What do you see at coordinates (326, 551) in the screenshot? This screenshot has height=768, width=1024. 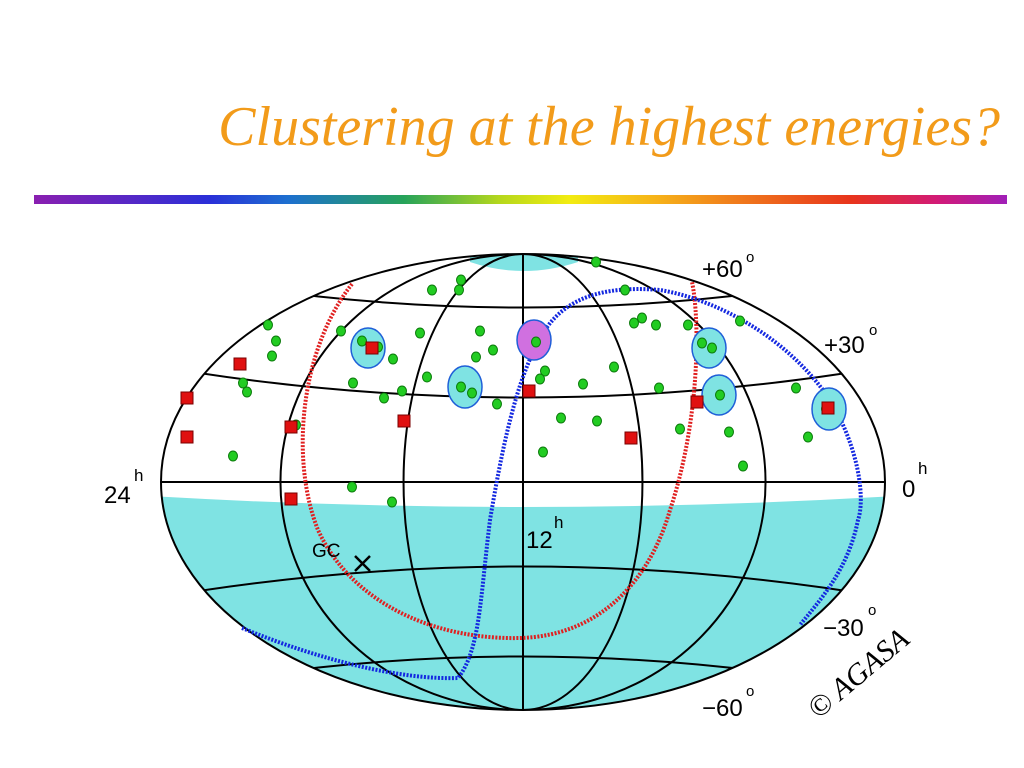 I see `galactic-center-label: GC` at bounding box center [326, 551].